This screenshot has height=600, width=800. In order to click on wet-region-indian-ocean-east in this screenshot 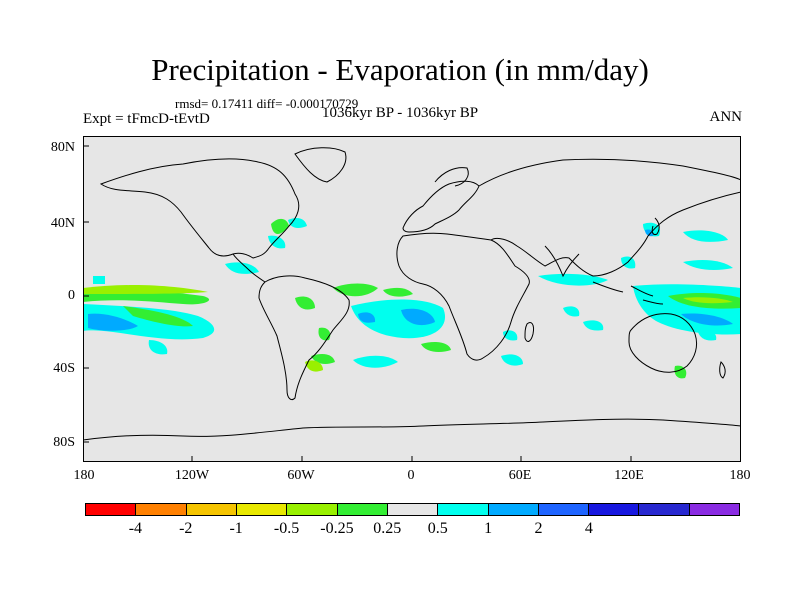, I will do `click(571, 311)`.